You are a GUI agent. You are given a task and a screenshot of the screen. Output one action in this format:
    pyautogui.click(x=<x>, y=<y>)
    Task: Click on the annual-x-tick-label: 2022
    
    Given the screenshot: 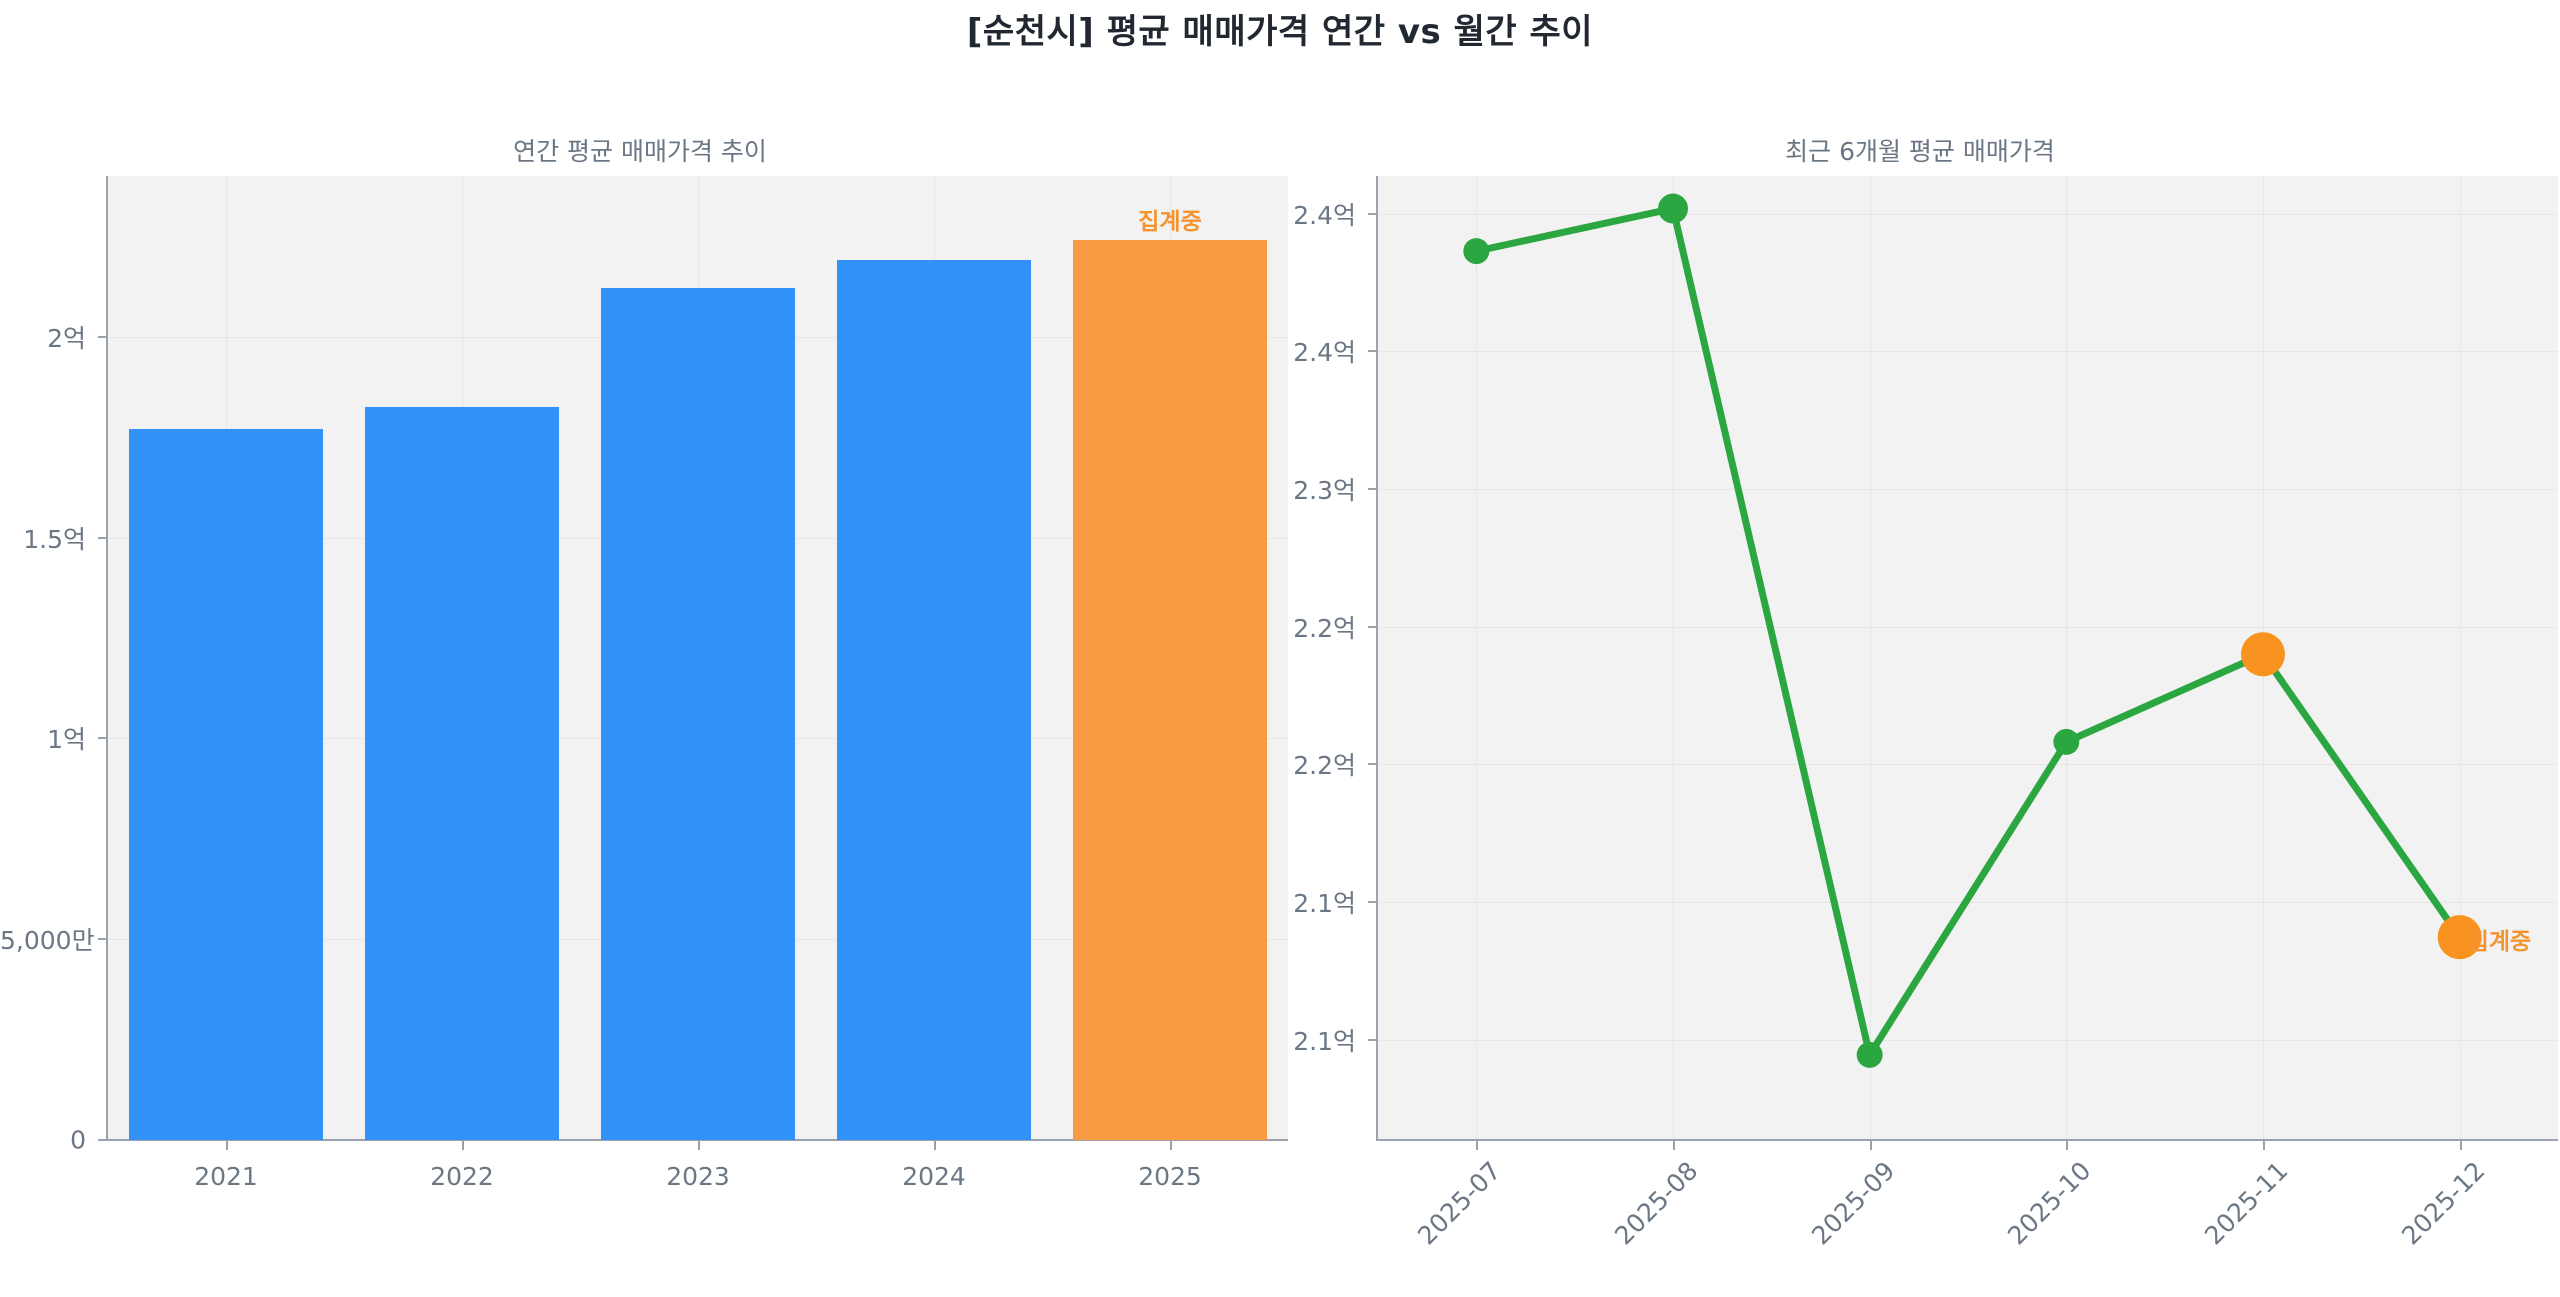 What is the action you would take?
    pyautogui.click(x=462, y=1176)
    